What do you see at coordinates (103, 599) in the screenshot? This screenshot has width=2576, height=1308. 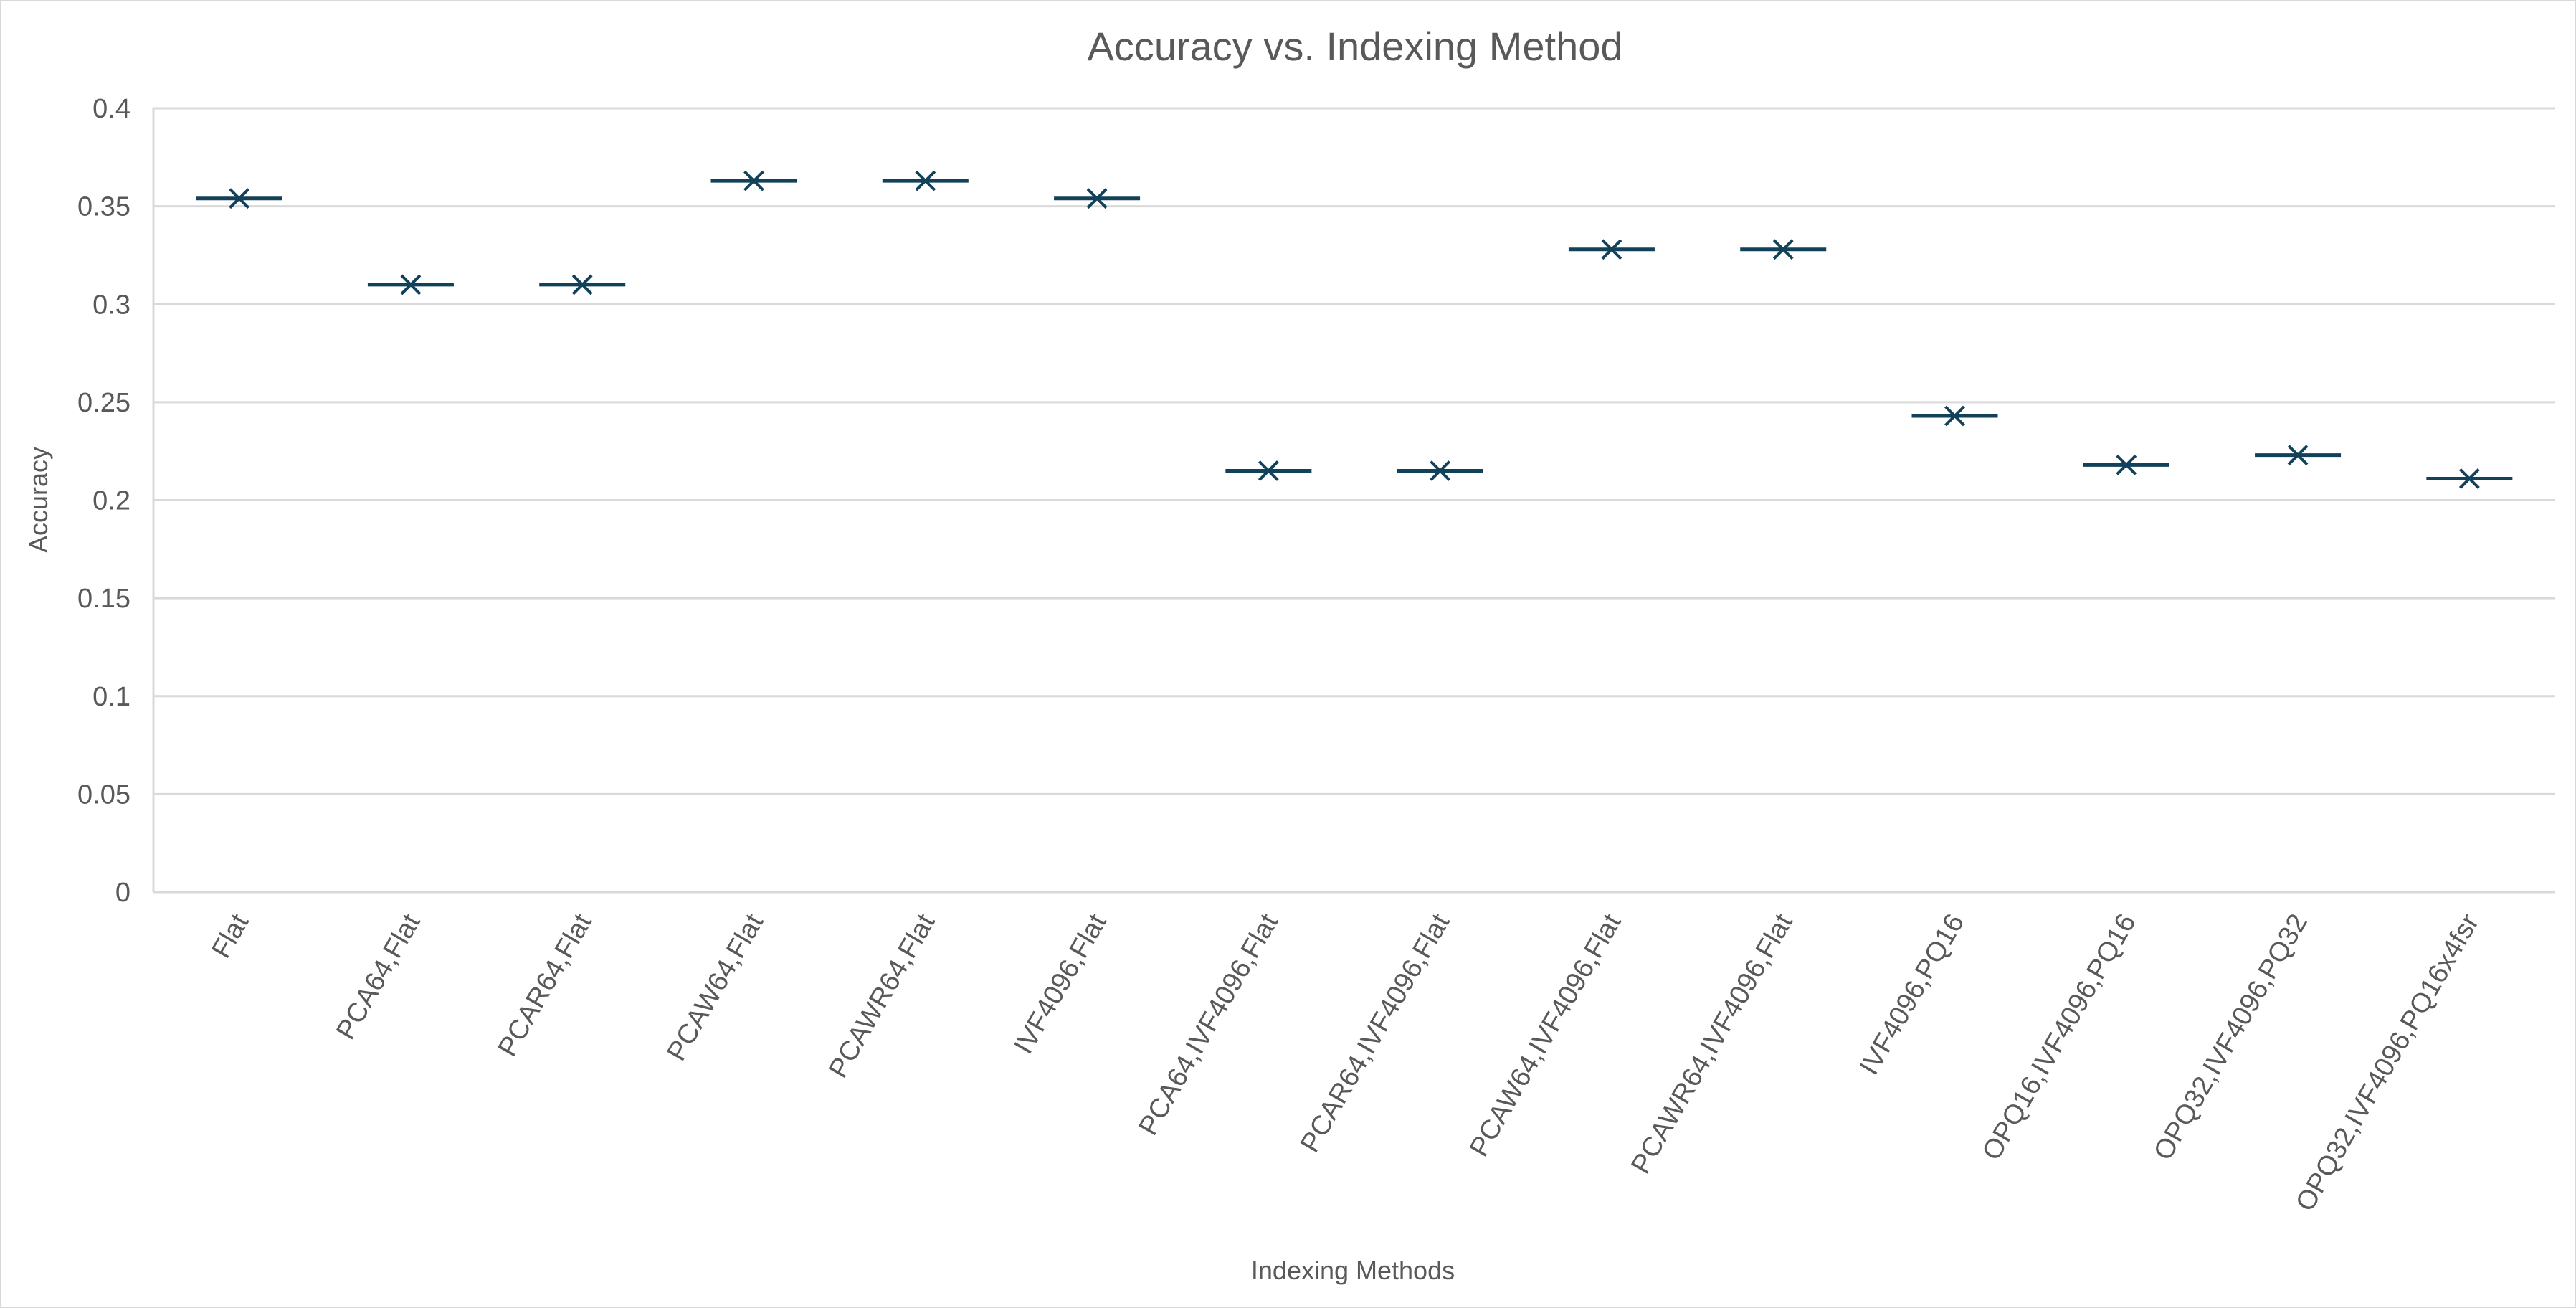 I see `y-tick-label: 0.15` at bounding box center [103, 599].